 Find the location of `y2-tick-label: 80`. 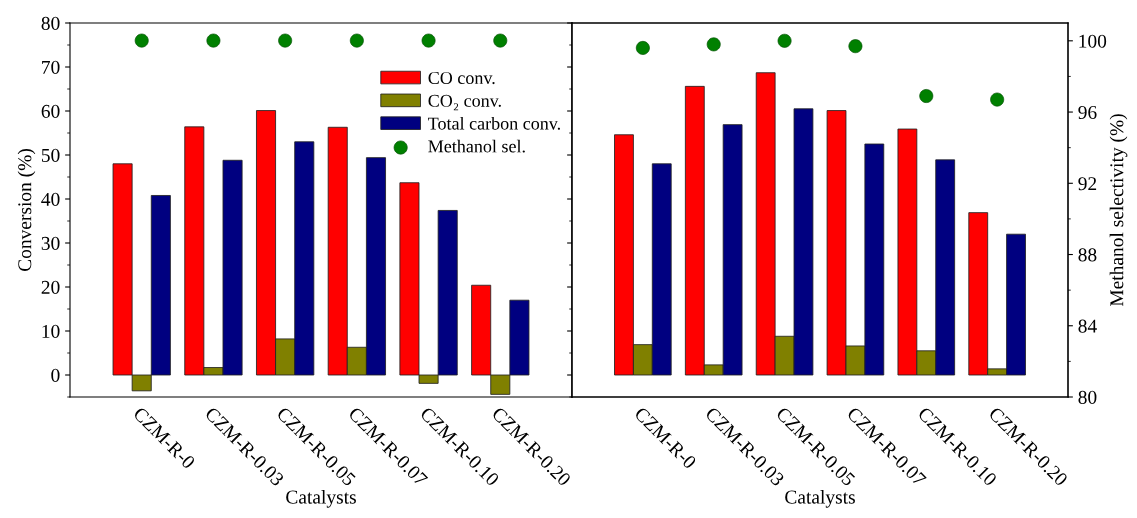

y2-tick-label: 80 is located at coordinates (1087, 397).